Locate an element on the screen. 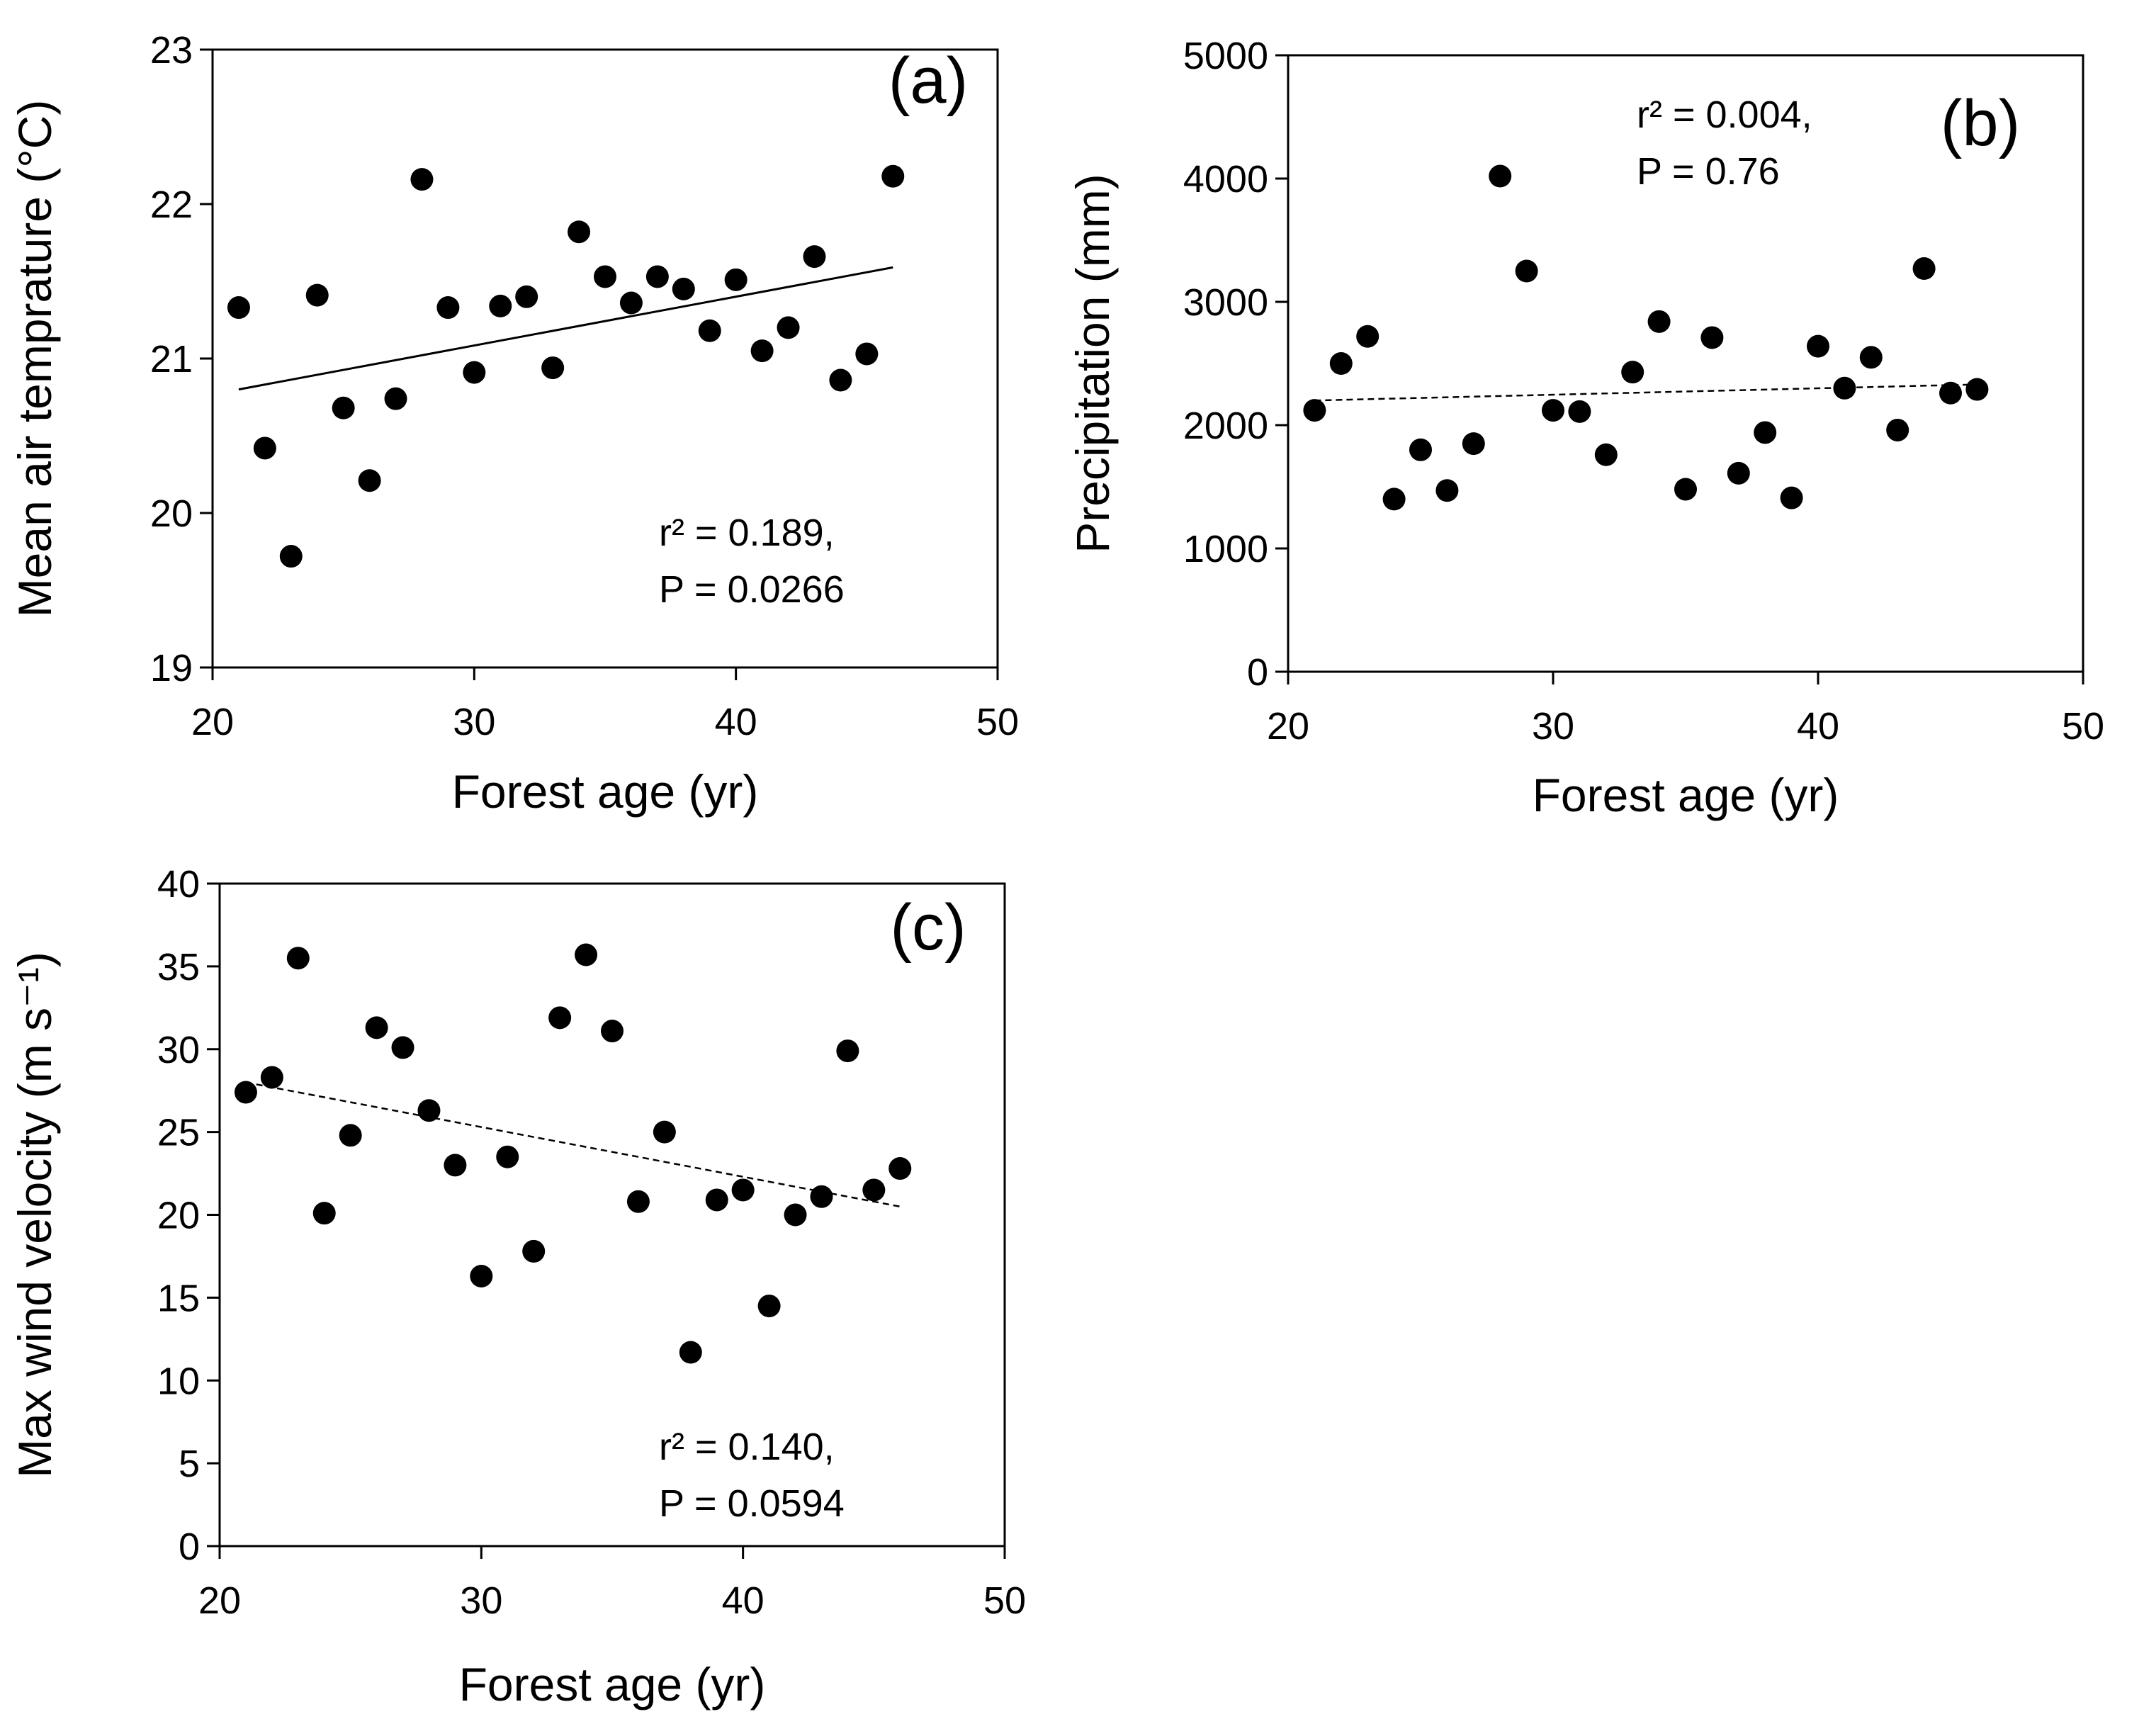 Image resolution: width=2144 pixels, height=1736 pixels. y-tick-label: 15 is located at coordinates (178, 1298).